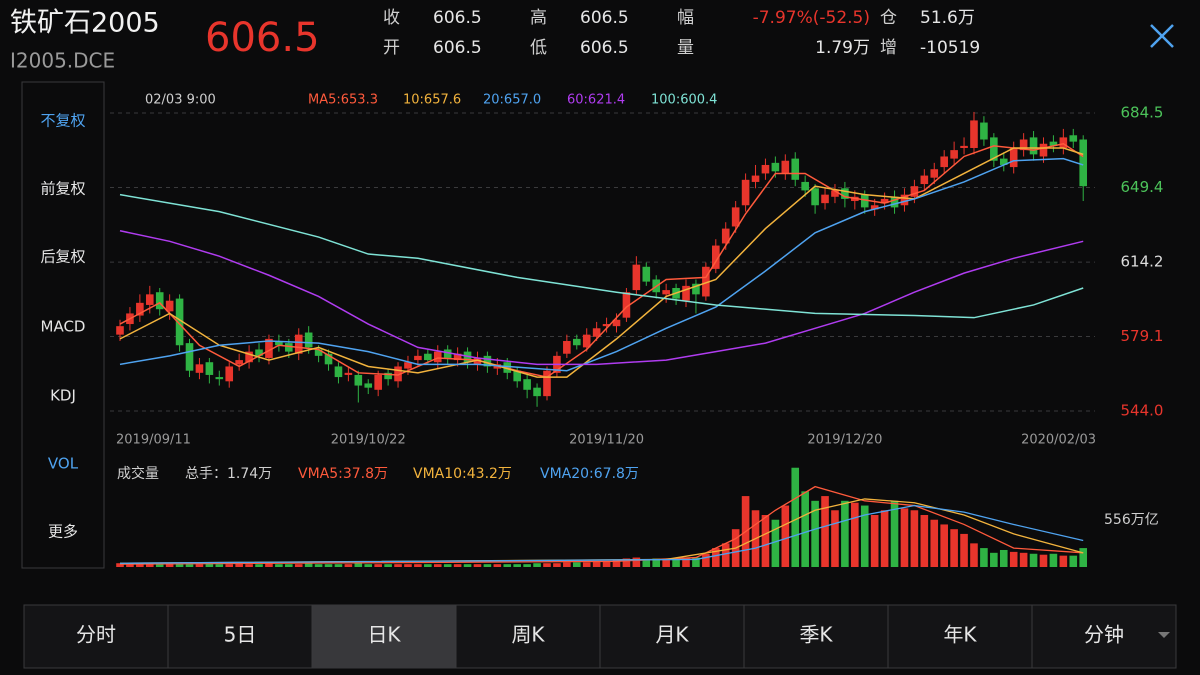 Image resolution: width=1200 pixels, height=675 pixels. I want to click on legend-entry: VMA5:37.8万, so click(343, 474).